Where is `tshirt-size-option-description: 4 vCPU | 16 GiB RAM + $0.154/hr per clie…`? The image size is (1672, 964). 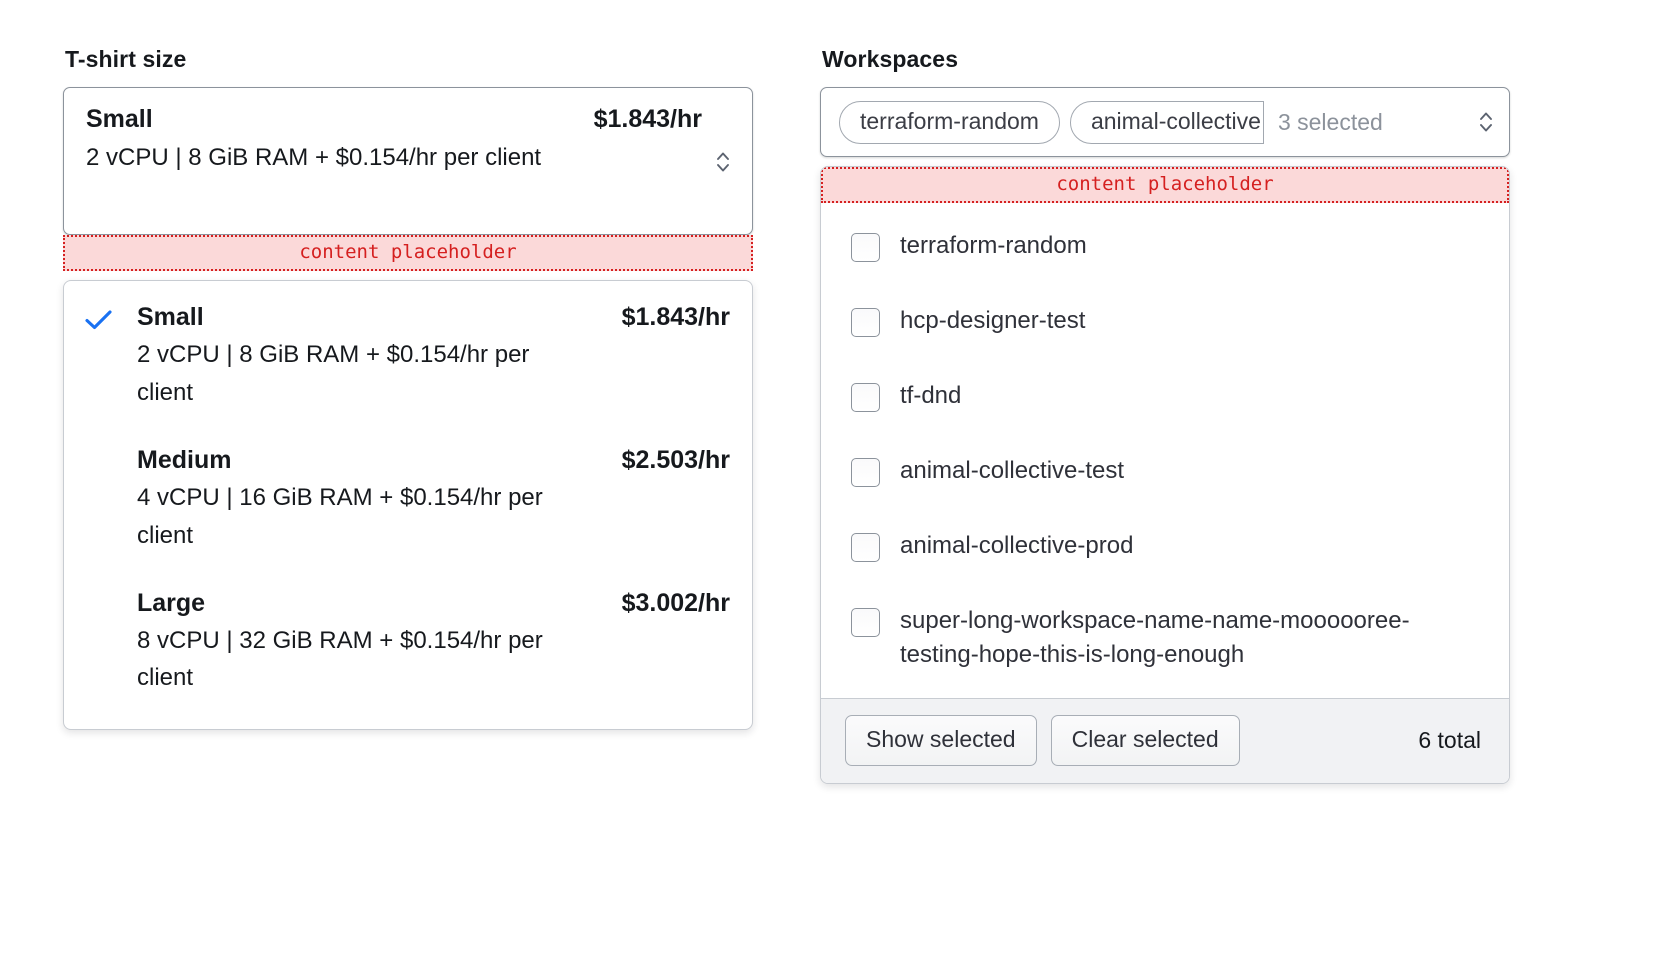
tshirt-size-option-description: 4 vCPU | 16 GiB RAM + $0.154/hr per clie… is located at coordinates (340, 516).